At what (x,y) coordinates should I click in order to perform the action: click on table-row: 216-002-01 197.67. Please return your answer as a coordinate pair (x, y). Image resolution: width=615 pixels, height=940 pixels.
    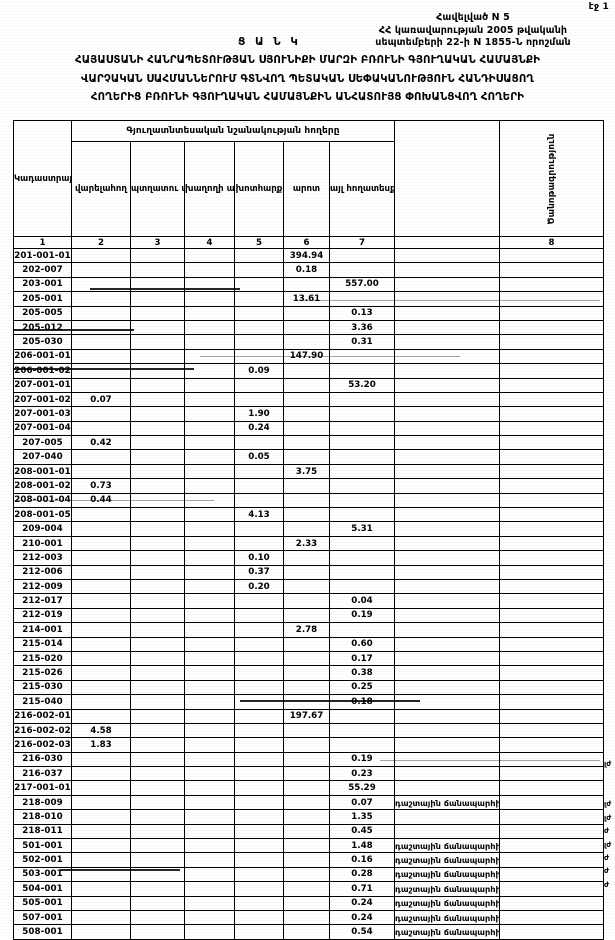
    Looking at the image, I should click on (309, 716).